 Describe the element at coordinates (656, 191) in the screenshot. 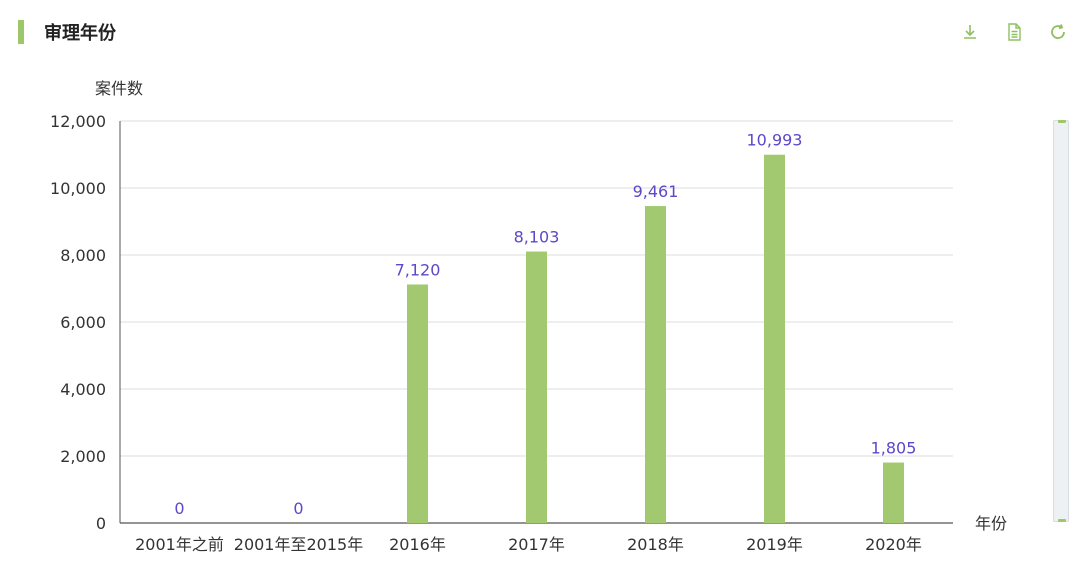

I see `data-label: 9,461` at that location.